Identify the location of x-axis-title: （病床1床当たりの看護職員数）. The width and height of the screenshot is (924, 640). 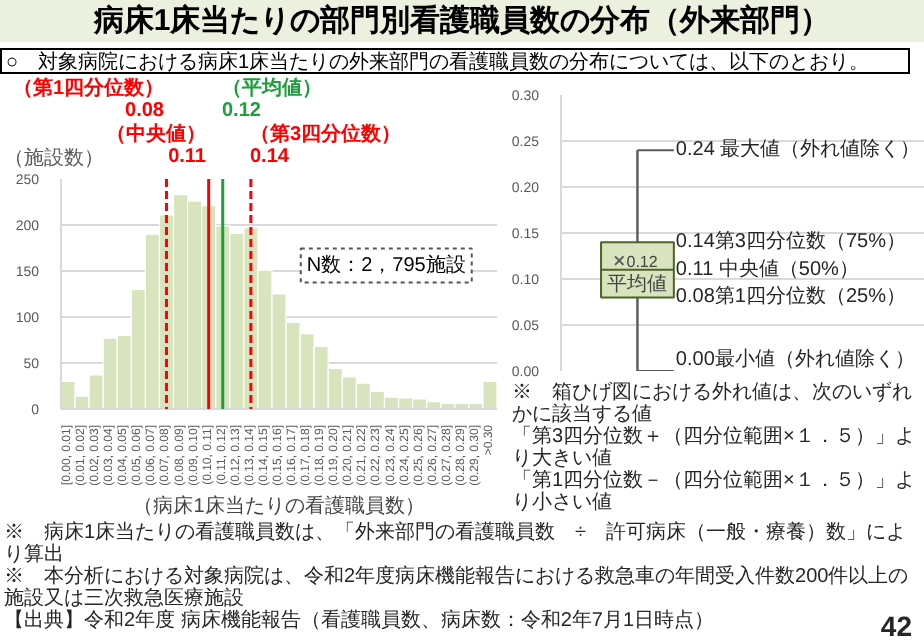
(279, 505).